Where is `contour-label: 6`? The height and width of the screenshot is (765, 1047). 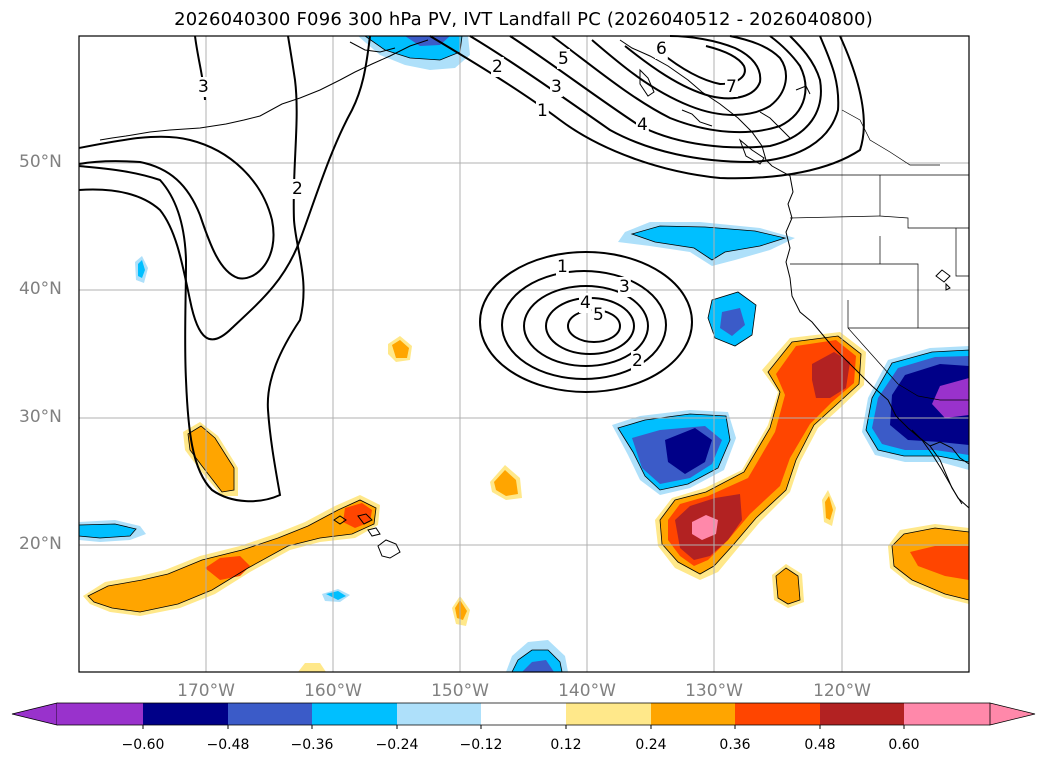 contour-label: 6 is located at coordinates (661, 49).